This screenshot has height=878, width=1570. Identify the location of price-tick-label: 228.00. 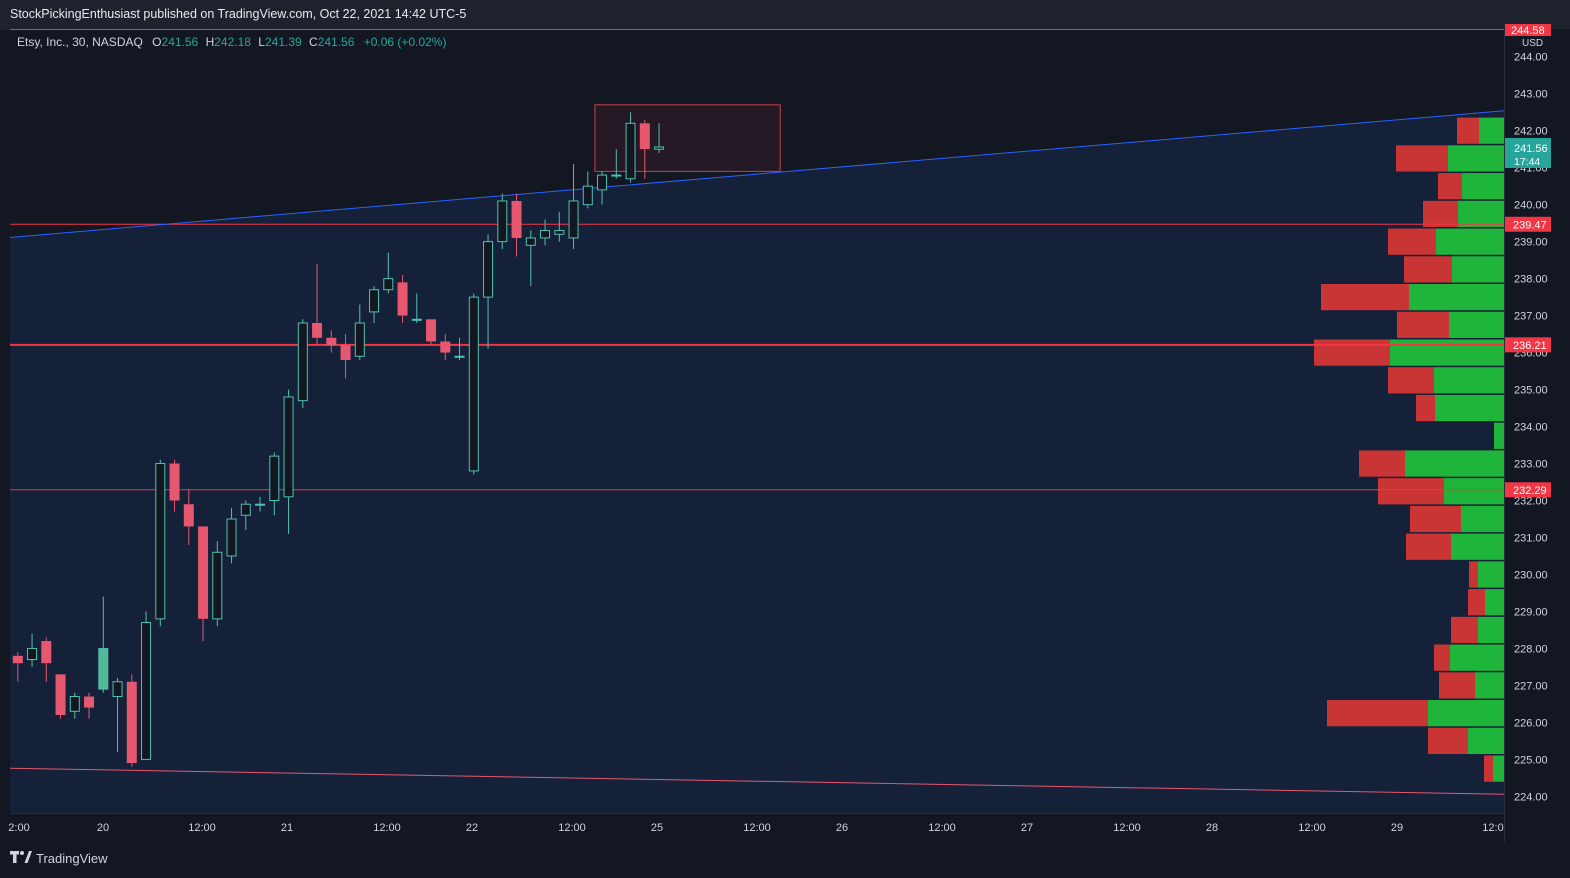
(1531, 649).